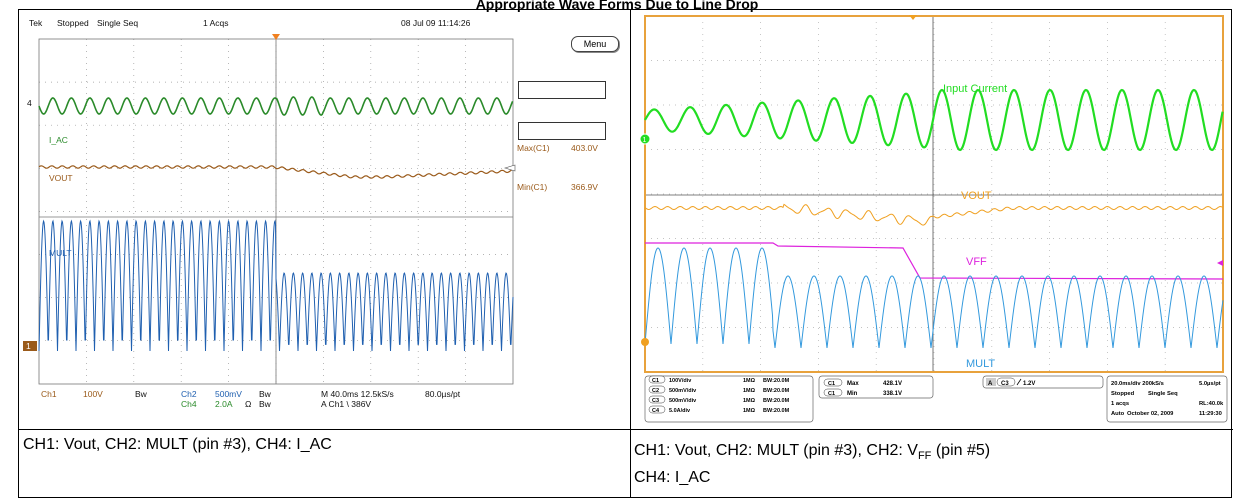  What do you see at coordinates (645, 342) in the screenshot?
I see `mult-ground-marker` at bounding box center [645, 342].